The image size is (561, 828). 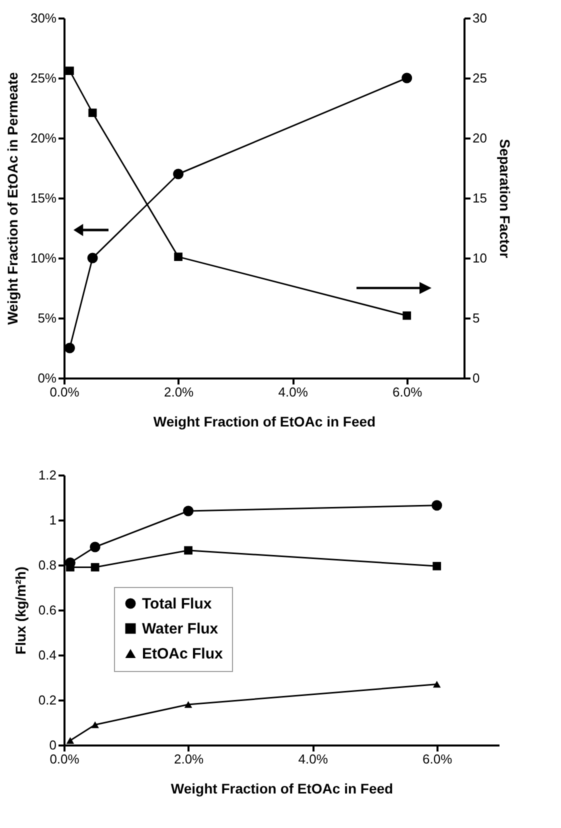 What do you see at coordinates (47, 475) in the screenshot?
I see `y-tick-label: 1.2` at bounding box center [47, 475].